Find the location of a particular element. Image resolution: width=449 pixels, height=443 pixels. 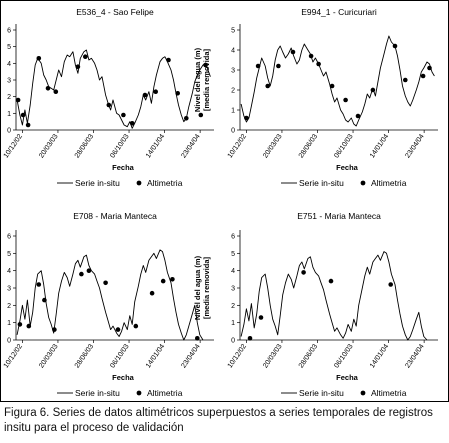

y-axis-label: Nivel del agua (m) is located at coordinates (197, 287).